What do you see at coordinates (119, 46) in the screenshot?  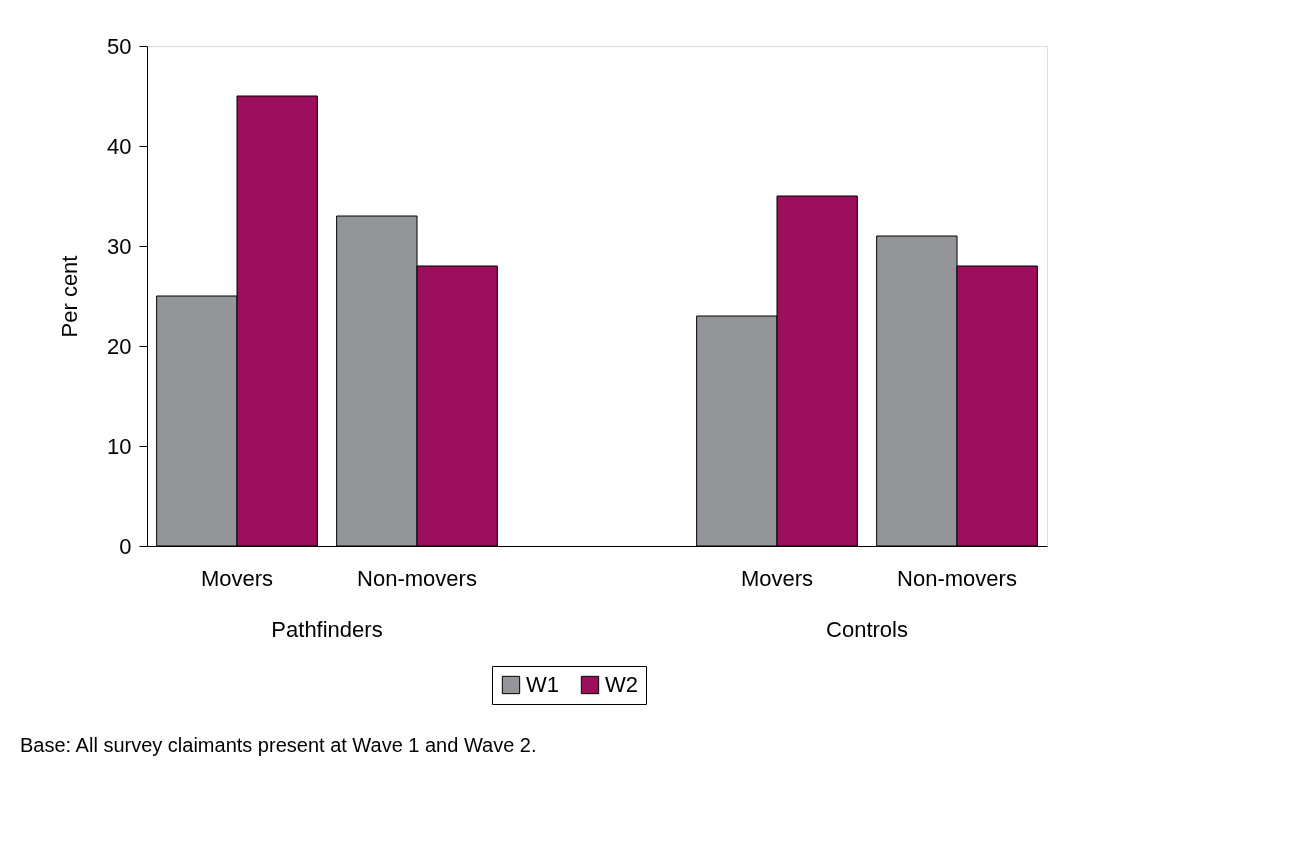 I see `y-tick-label: 50` at bounding box center [119, 46].